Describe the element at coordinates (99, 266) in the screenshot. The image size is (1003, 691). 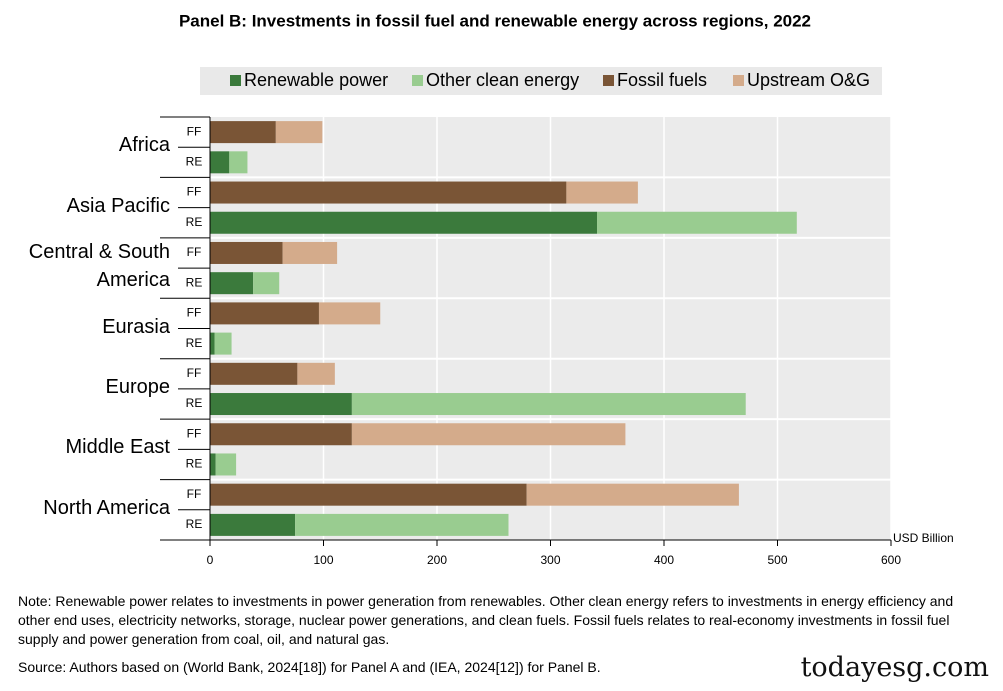
I see `region-label: Central & South America` at that location.